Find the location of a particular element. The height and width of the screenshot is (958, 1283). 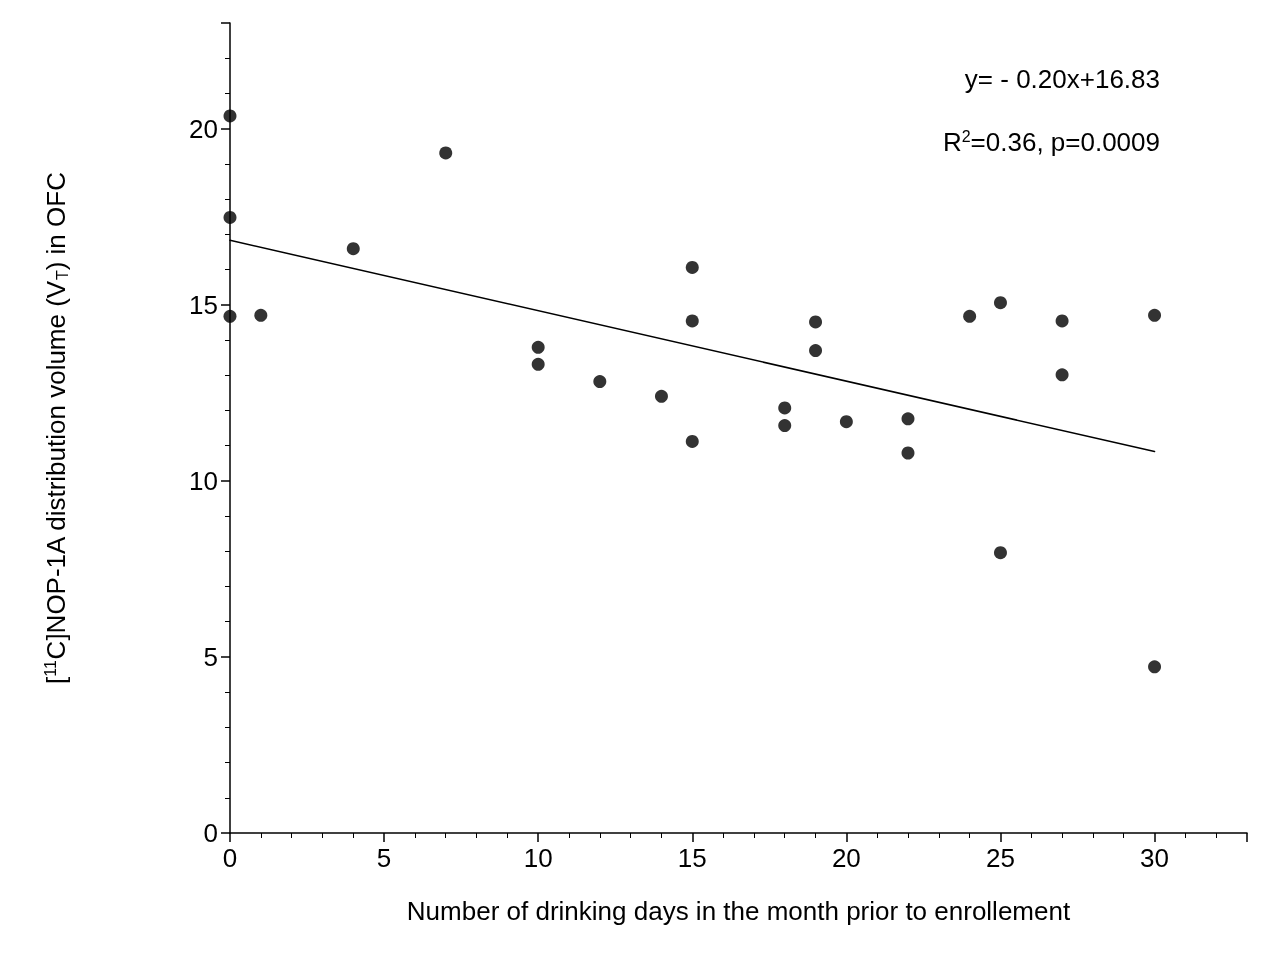

x-tick-label: 25 is located at coordinates (1000, 858).